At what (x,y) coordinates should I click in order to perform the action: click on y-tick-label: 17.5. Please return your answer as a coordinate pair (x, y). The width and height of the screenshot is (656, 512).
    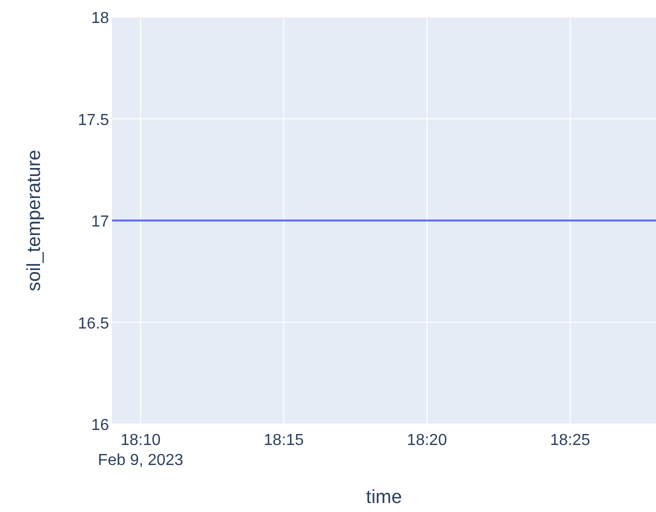
    Looking at the image, I should click on (94, 120).